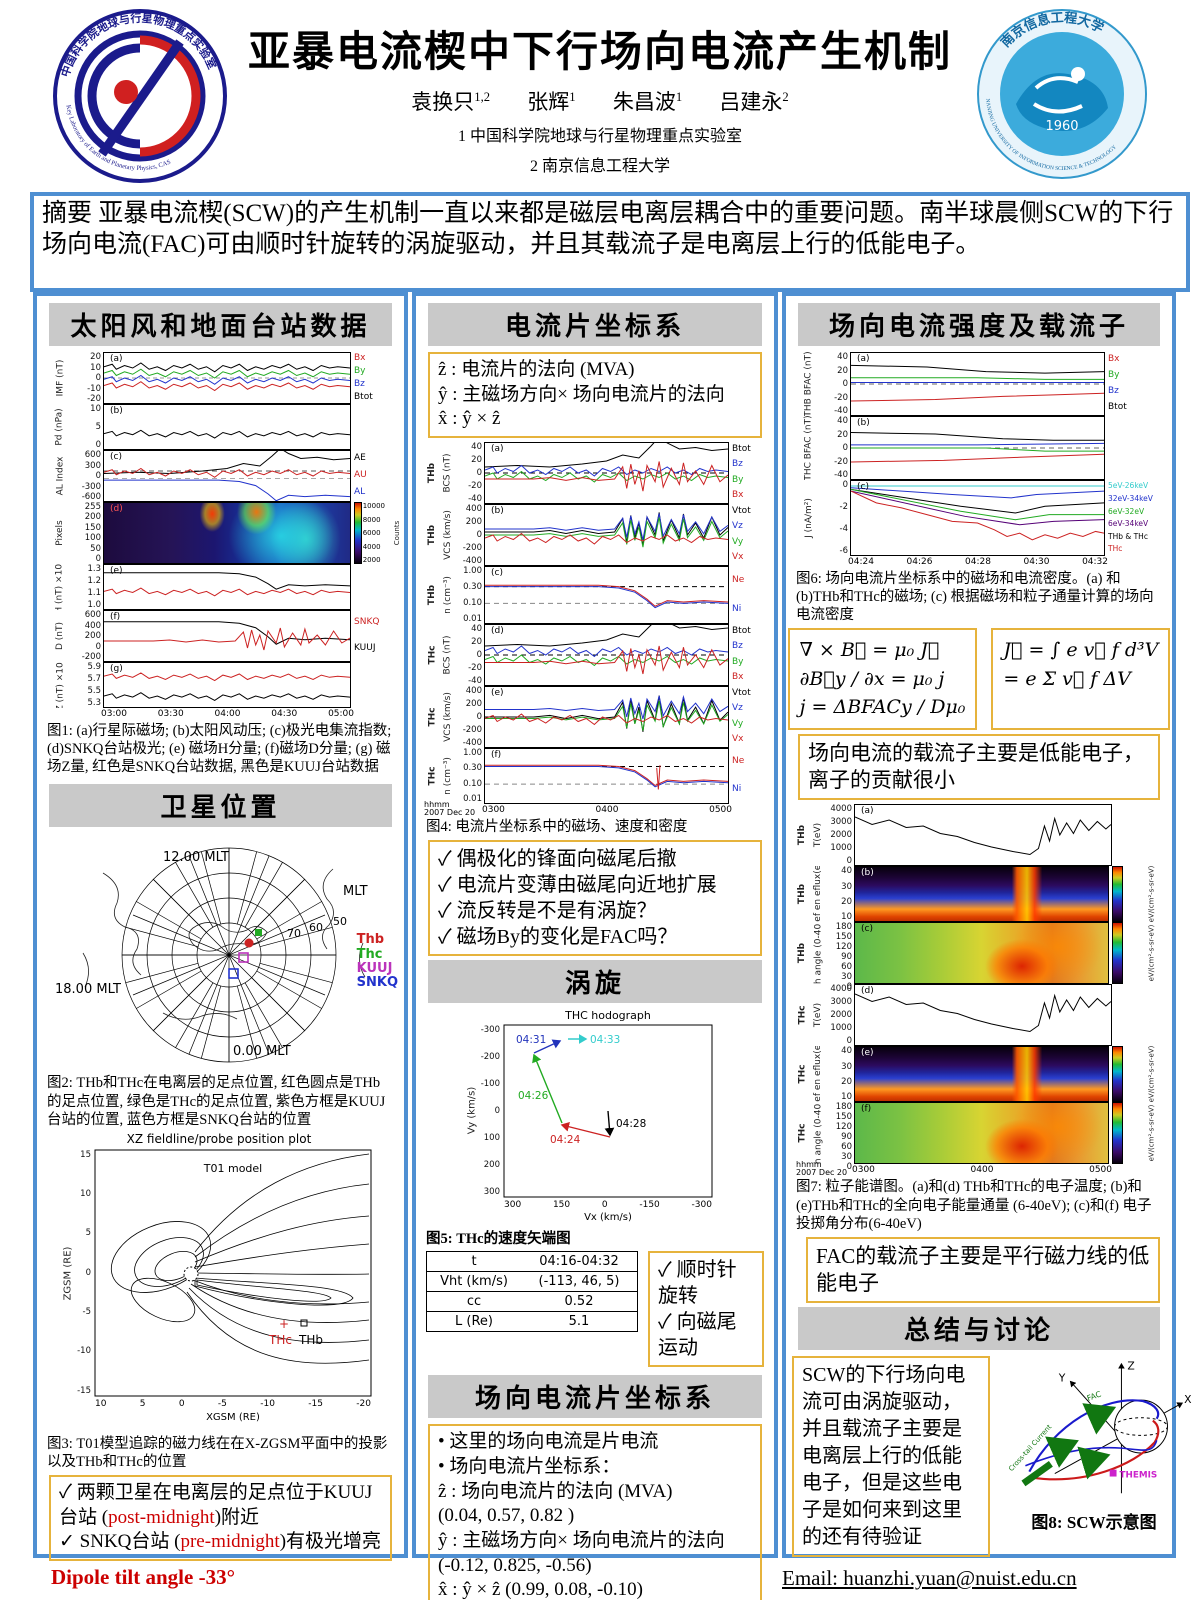  What do you see at coordinates (472, 783) in the screenshot?
I see `tick-label: 0.10` at bounding box center [472, 783].